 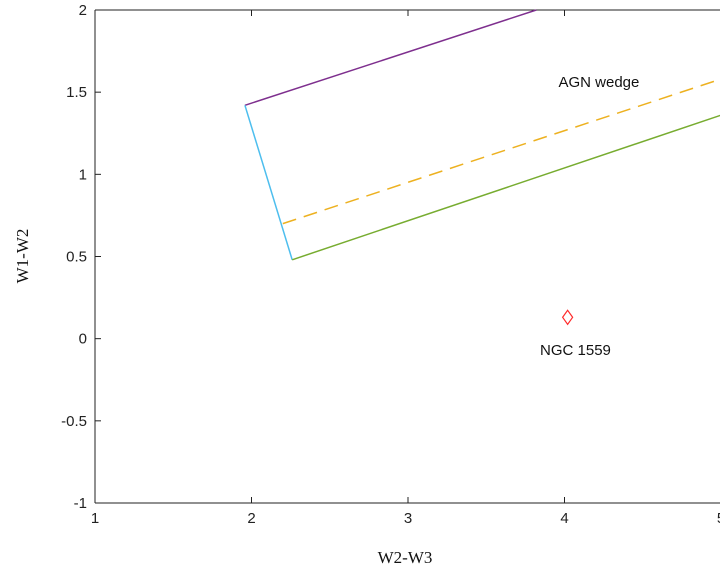 I want to click on x-tick-label: 4, so click(x=564, y=518).